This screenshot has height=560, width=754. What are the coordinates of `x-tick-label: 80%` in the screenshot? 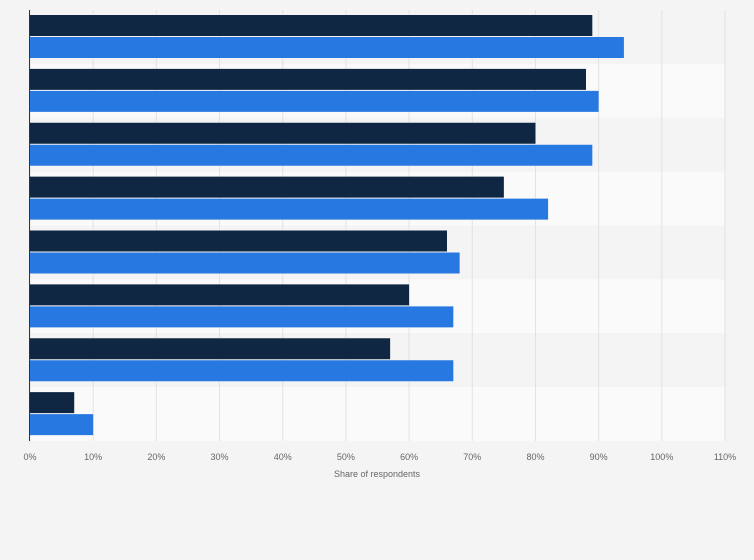 It's located at (535, 457).